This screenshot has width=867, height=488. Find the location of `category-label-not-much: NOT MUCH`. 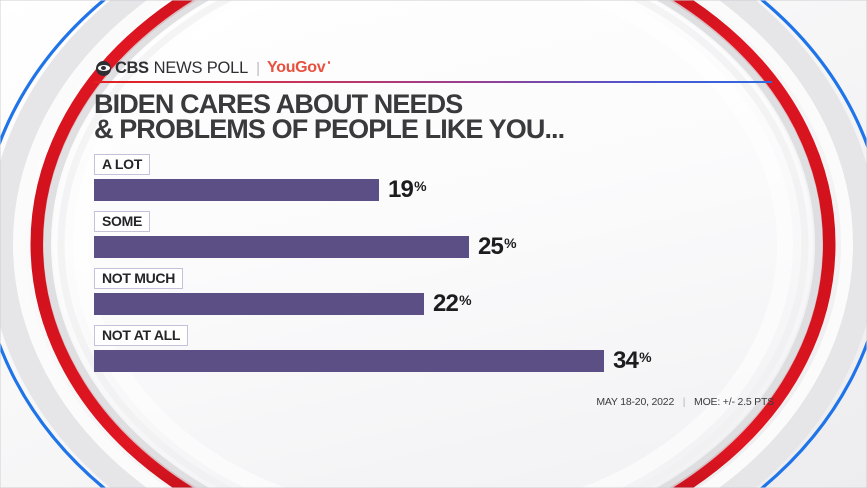

category-label-not-much: NOT MUCH is located at coordinates (139, 278).